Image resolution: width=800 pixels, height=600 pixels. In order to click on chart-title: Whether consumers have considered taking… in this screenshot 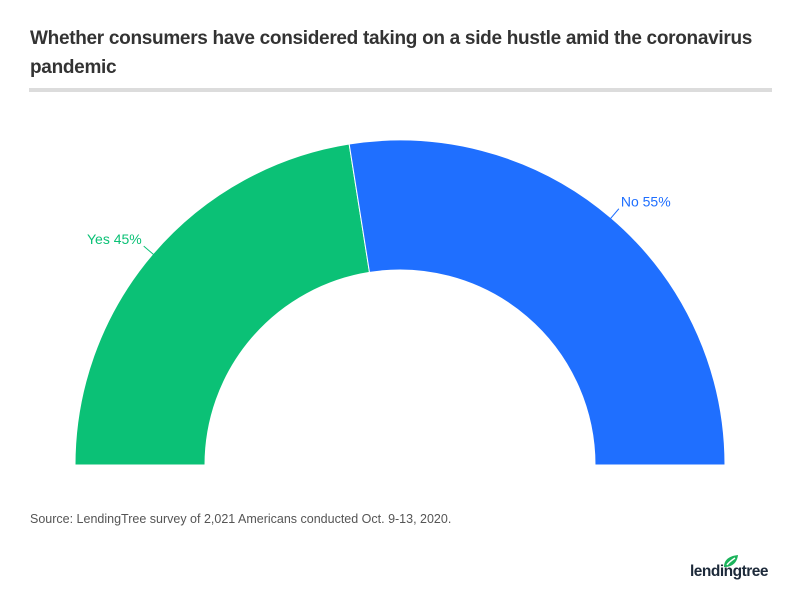, I will do `click(391, 53)`.